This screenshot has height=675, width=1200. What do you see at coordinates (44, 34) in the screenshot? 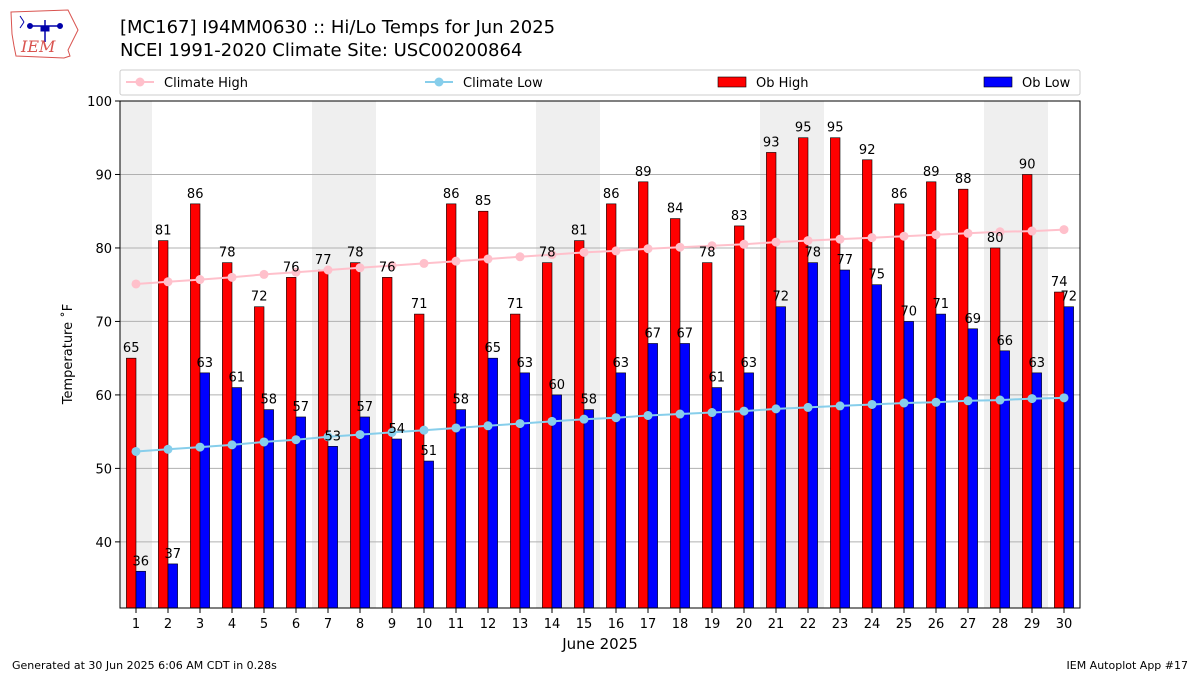
I see `iowa-outline-icon` at bounding box center [44, 34].